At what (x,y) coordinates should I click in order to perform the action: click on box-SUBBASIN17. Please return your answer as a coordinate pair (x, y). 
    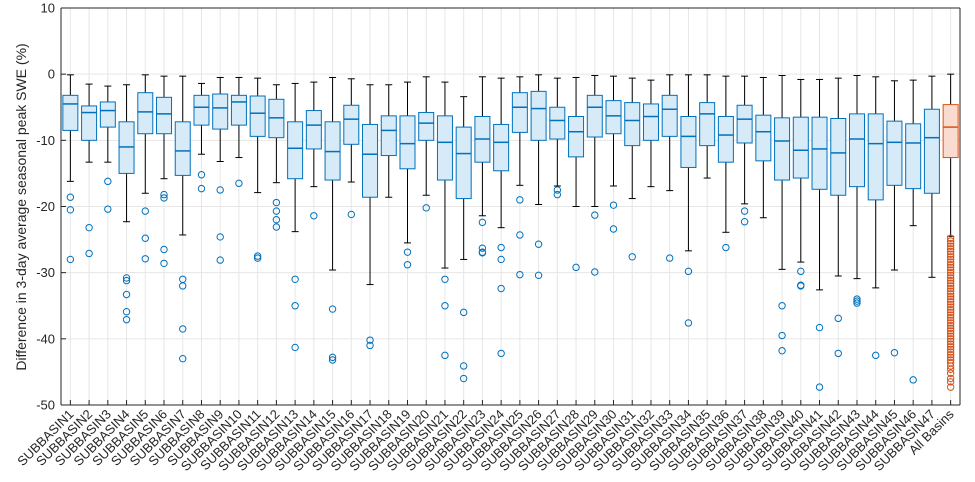
    Looking at the image, I should click on (370, 217).